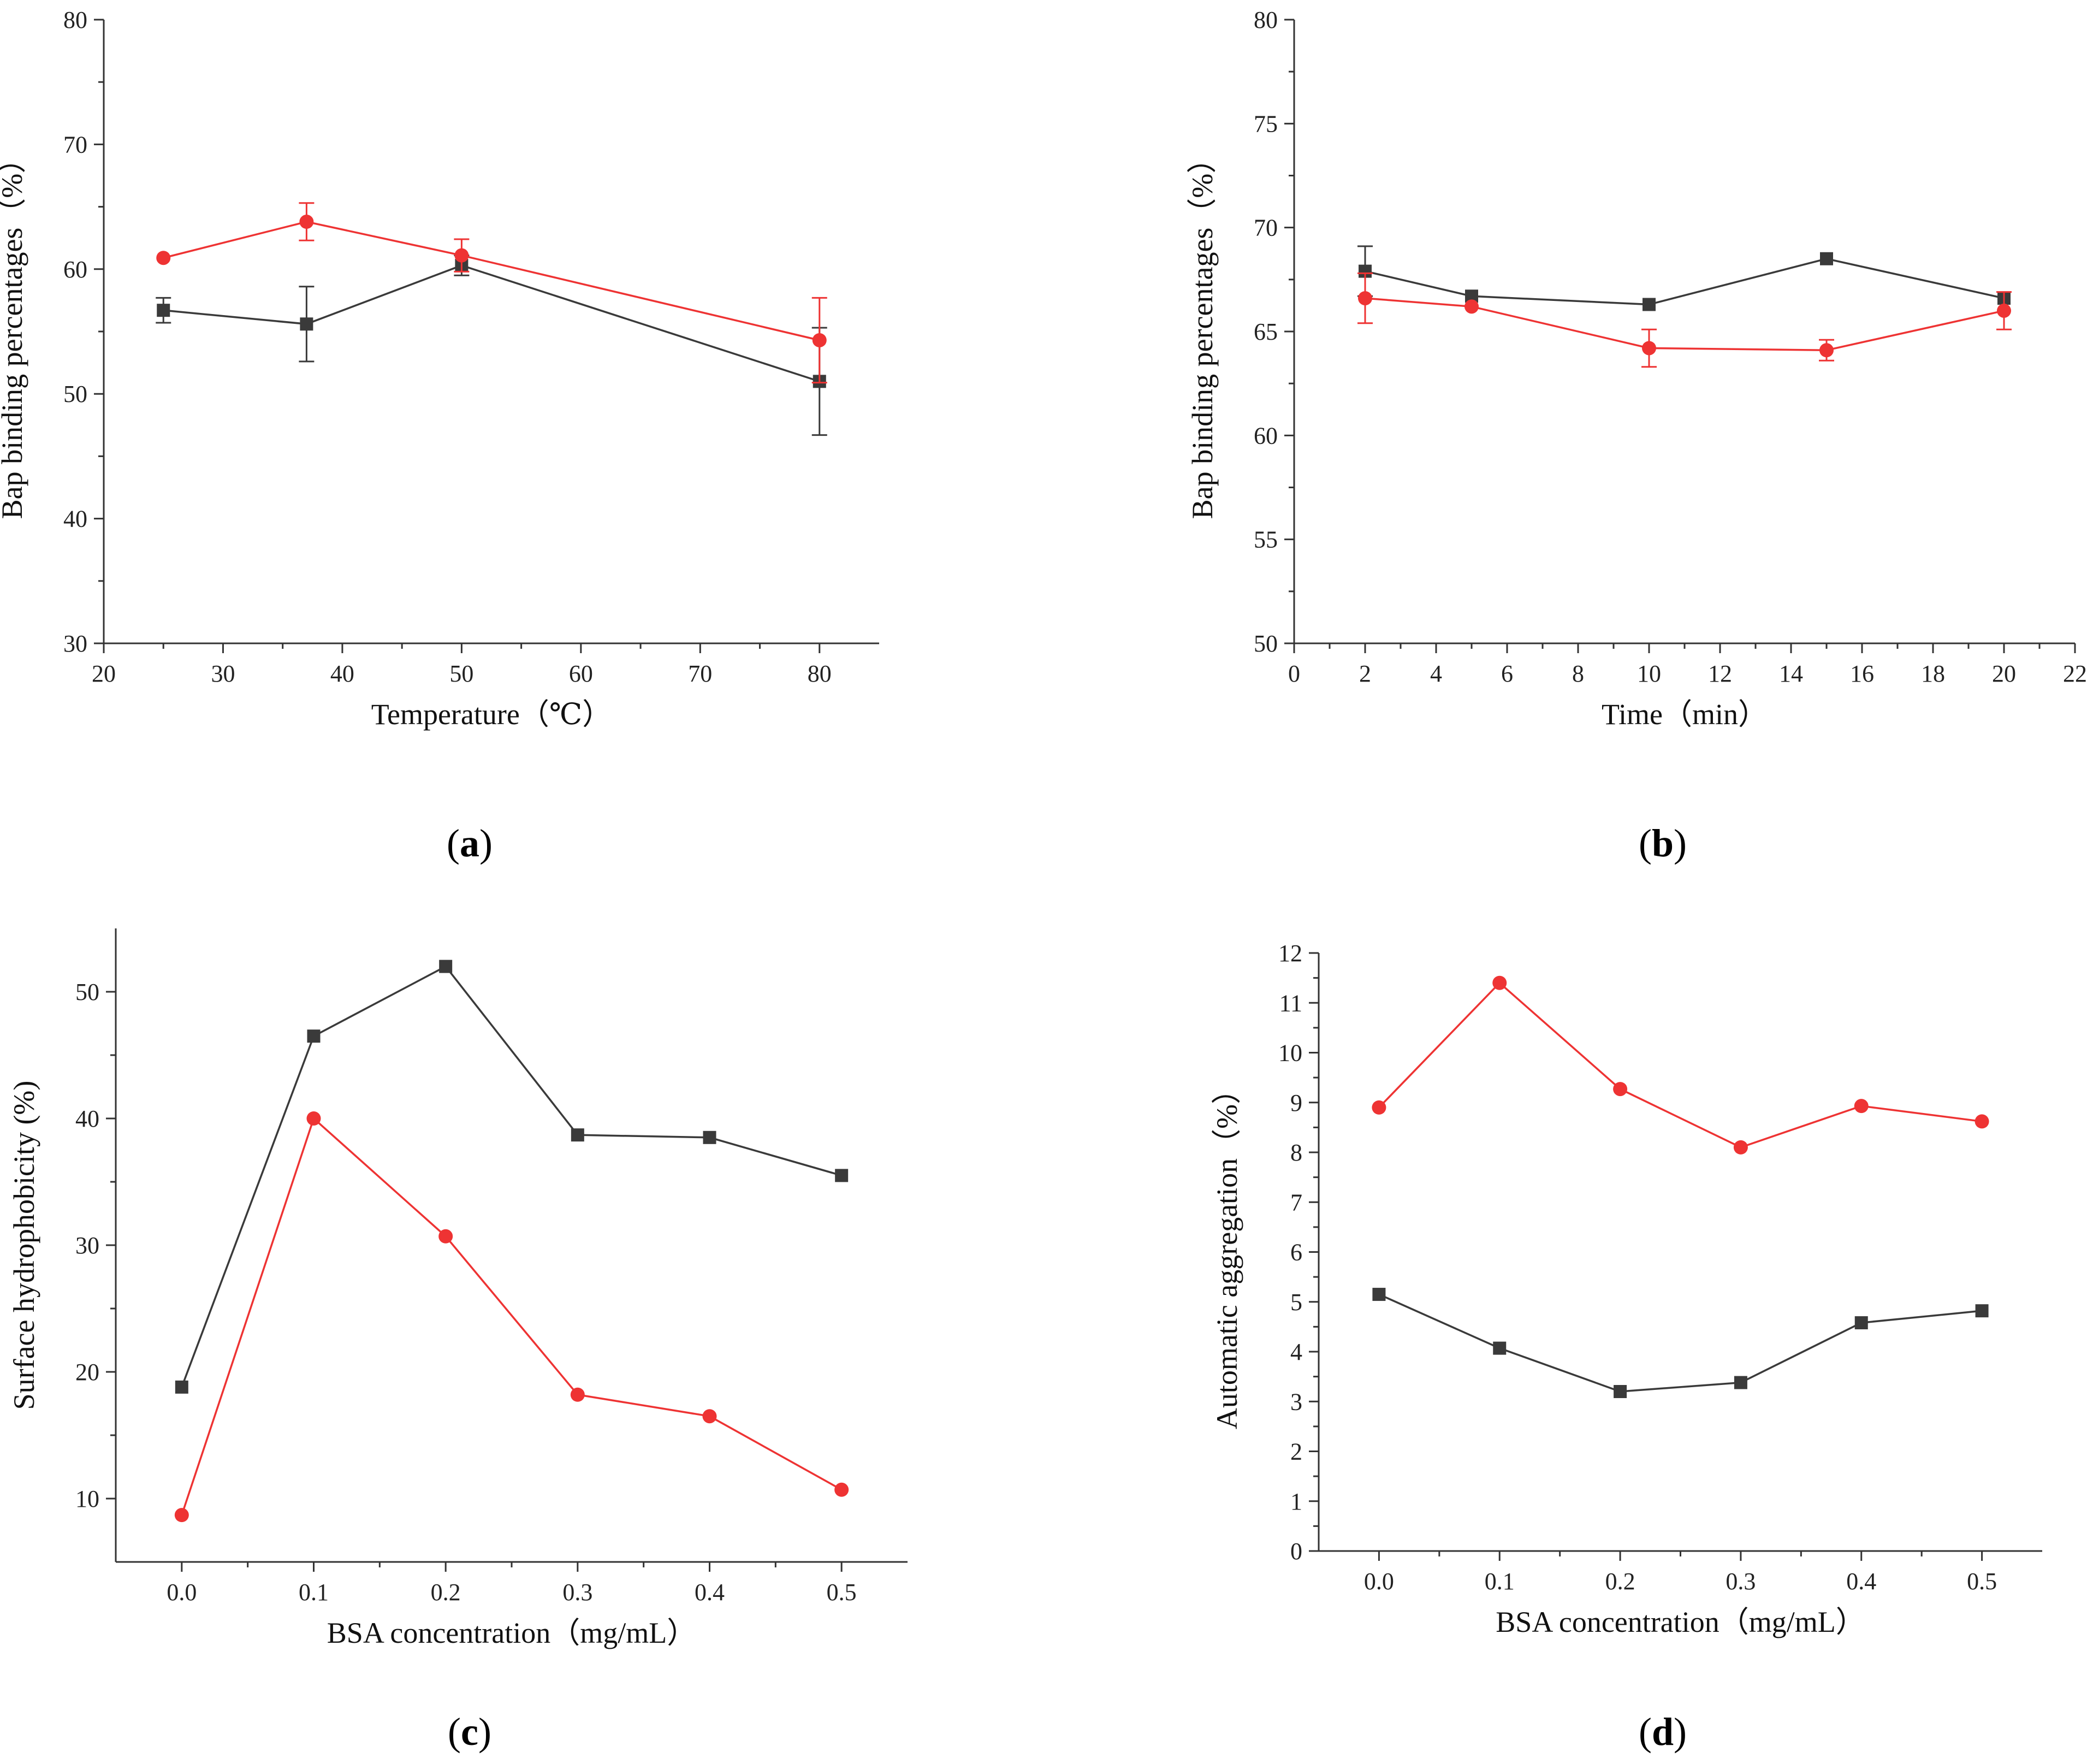 The width and height of the screenshot is (2093, 1764). Describe the element at coordinates (820, 673) in the screenshot. I see `x-tick-label: 80` at that location.